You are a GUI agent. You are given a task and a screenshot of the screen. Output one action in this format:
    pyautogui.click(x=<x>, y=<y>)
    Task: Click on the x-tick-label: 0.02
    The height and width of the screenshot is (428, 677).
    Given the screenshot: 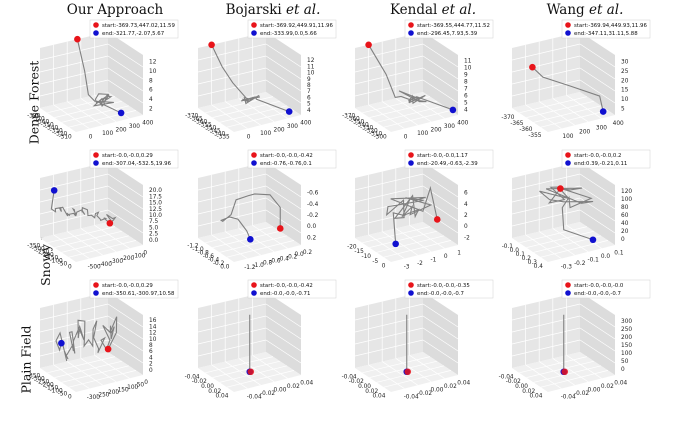 What is the action you would take?
    pyautogui.click(x=528, y=392)
    